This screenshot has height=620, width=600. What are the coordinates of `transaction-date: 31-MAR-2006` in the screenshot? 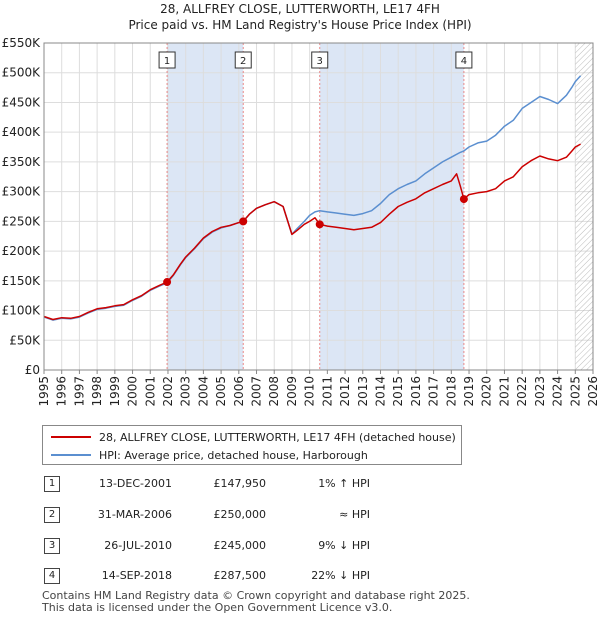 It's located at (134, 514).